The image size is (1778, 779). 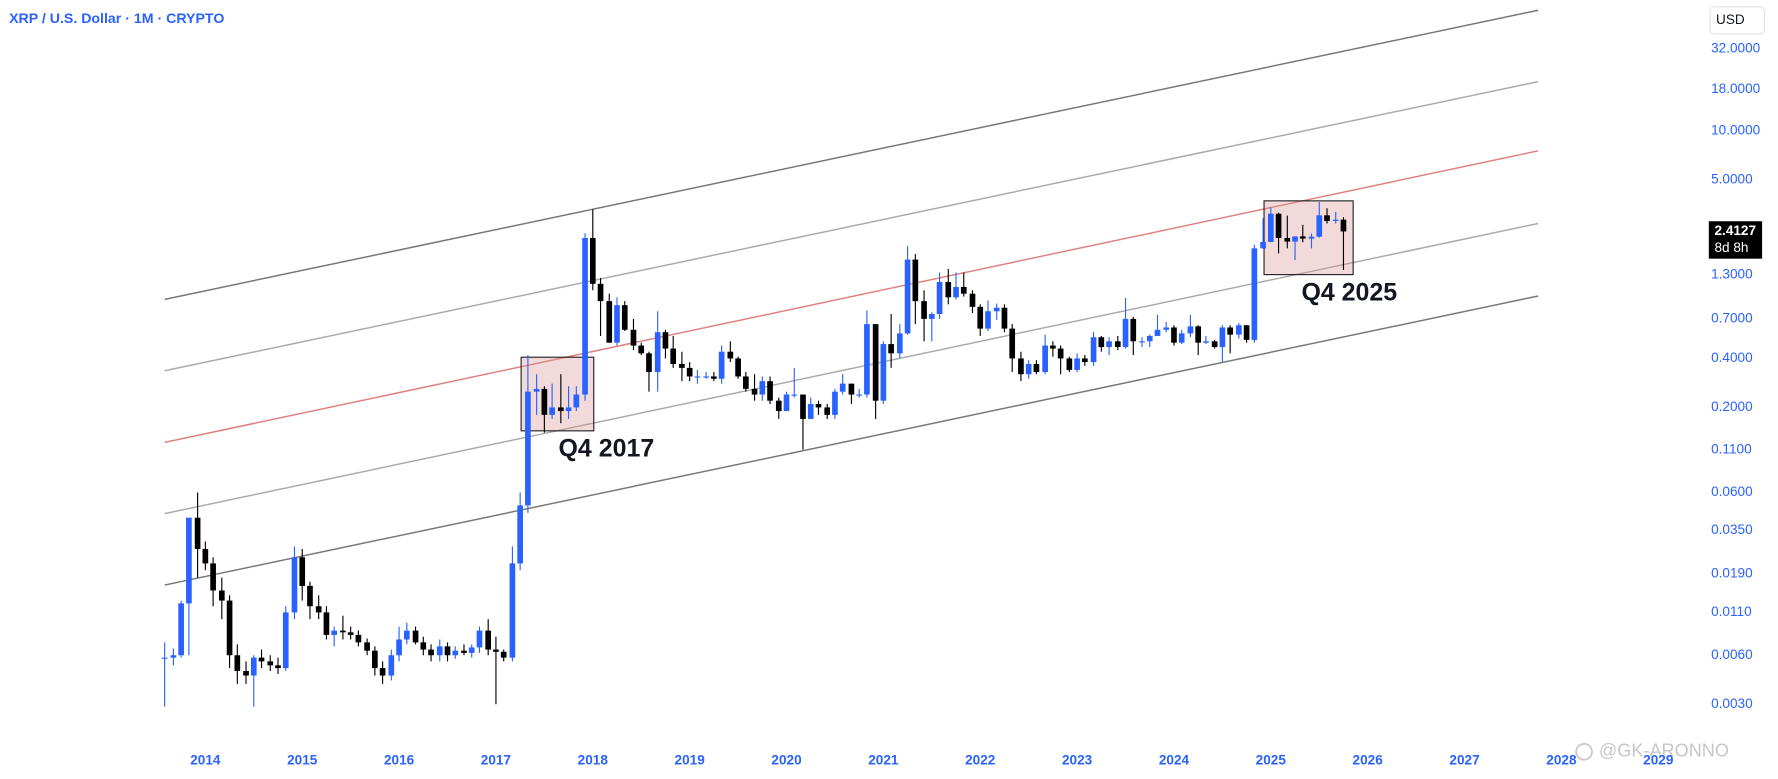 I want to click on y-tick-label: 0.0110, so click(x=1731, y=611).